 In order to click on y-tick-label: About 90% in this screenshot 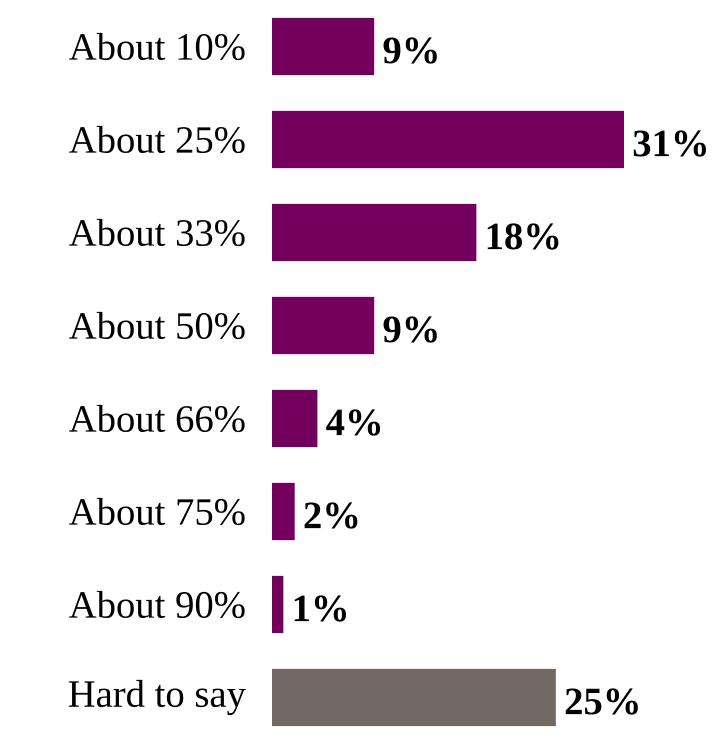, I will do `click(157, 604)`.